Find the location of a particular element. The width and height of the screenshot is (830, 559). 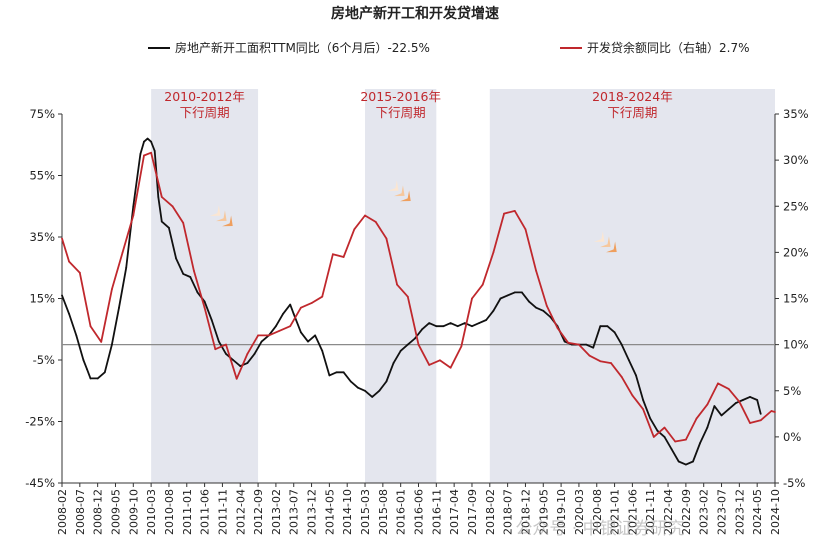

left-tick-label: 55% is located at coordinates (42, 176).